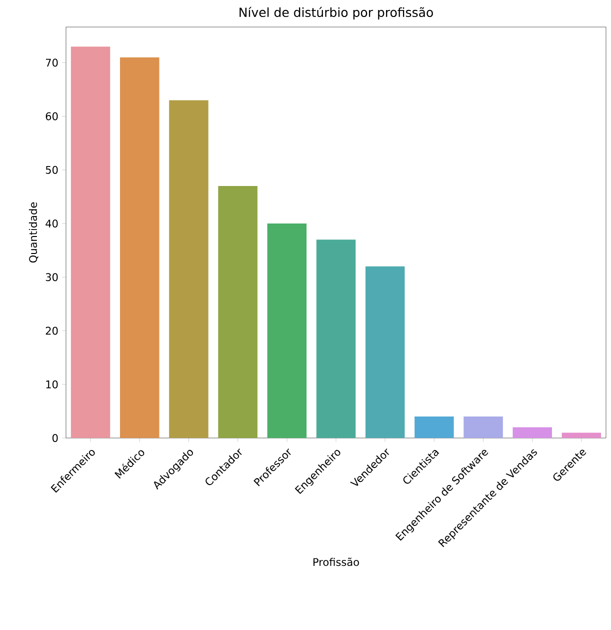 Image resolution: width=611 pixels, height=630 pixels. What do you see at coordinates (336, 13) in the screenshot?
I see `chart-title: Nível de distúrbio por profissão` at bounding box center [336, 13].